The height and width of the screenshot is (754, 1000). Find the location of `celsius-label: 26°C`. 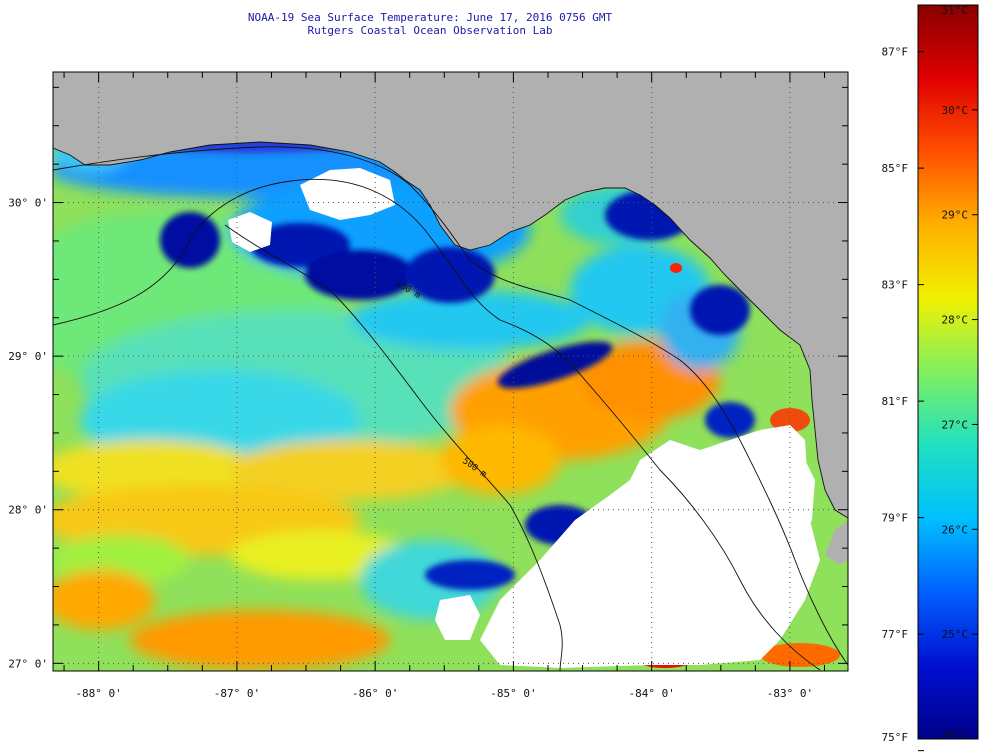

celsius-label: 26°C is located at coordinates (955, 529).